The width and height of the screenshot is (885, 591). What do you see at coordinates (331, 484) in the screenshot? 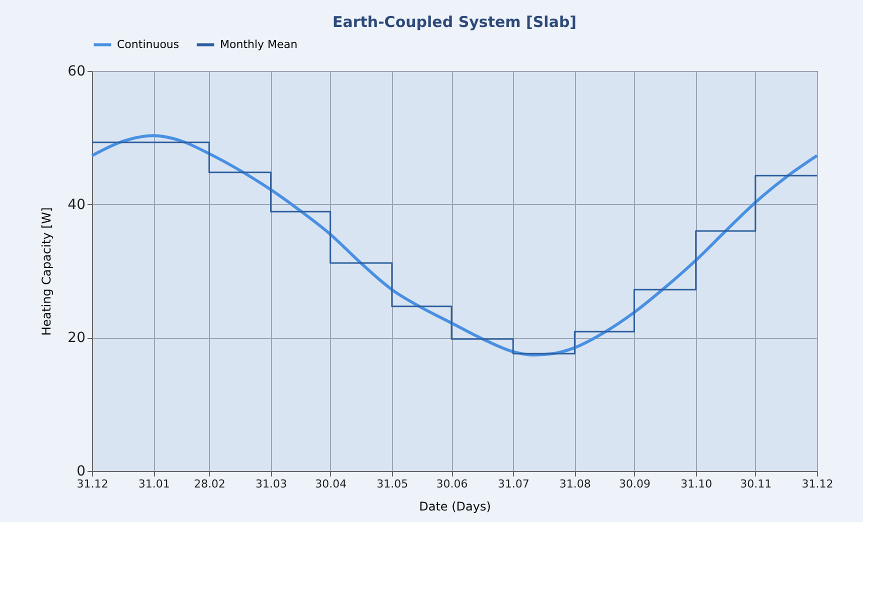
I see `x-tick-label: 30.04` at bounding box center [331, 484].